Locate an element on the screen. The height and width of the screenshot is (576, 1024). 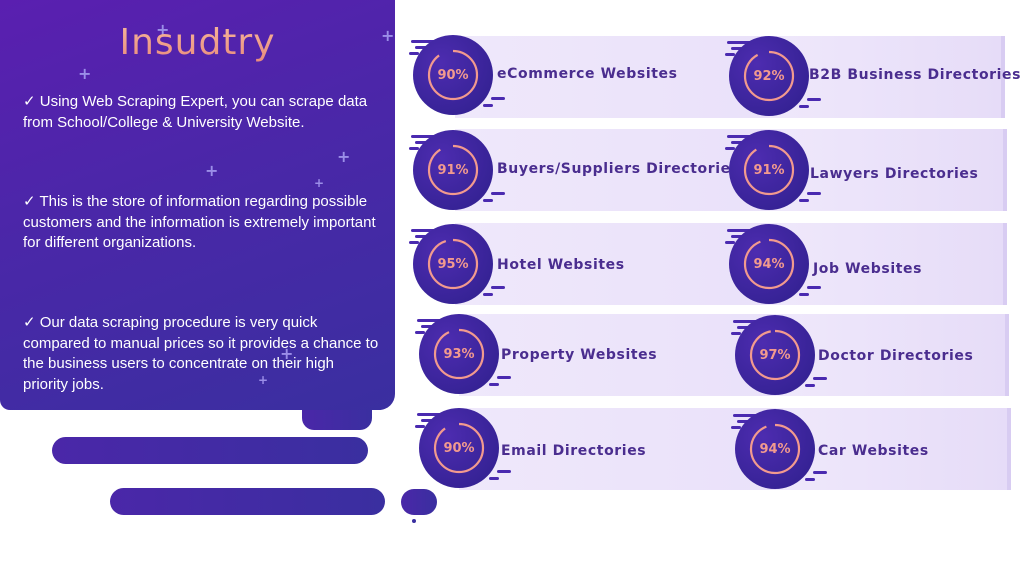
card-label: Car Websites is located at coordinates (873, 451).